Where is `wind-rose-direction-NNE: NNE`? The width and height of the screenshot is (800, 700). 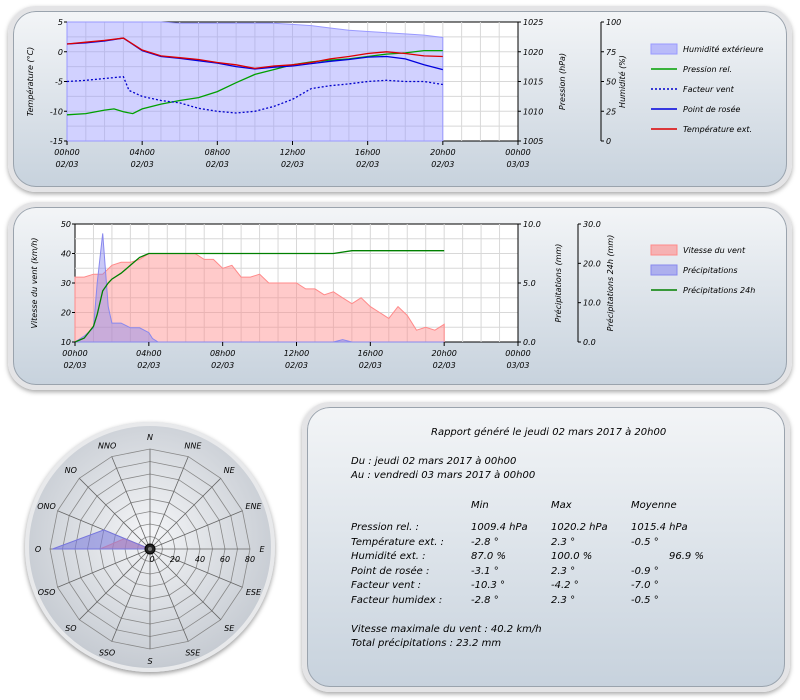 wind-rose-direction-NNE: NNE is located at coordinates (193, 446).